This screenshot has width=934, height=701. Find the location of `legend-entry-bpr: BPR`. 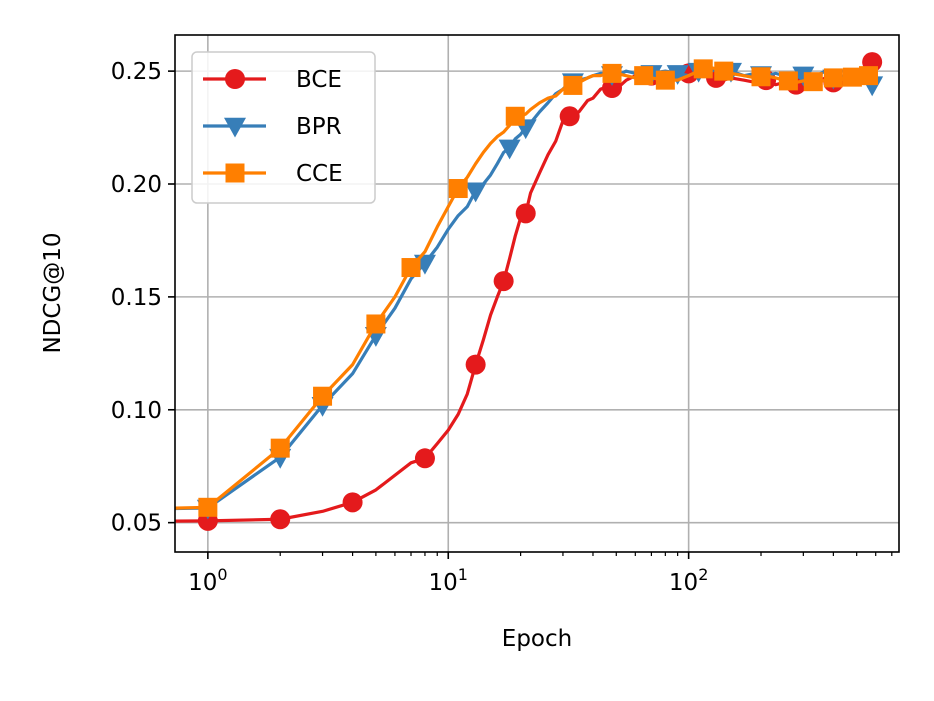

legend-entry-bpr: BPR is located at coordinates (272, 127).